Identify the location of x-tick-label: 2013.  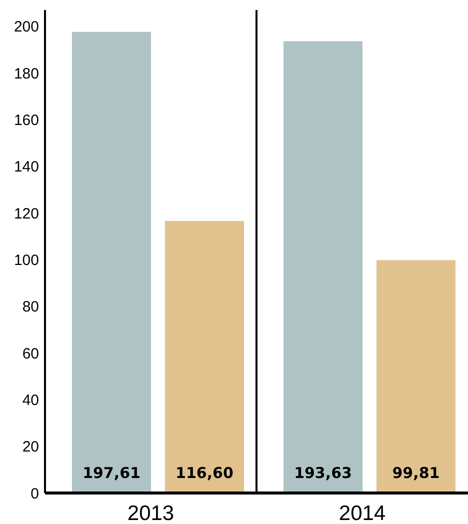
(150, 513).